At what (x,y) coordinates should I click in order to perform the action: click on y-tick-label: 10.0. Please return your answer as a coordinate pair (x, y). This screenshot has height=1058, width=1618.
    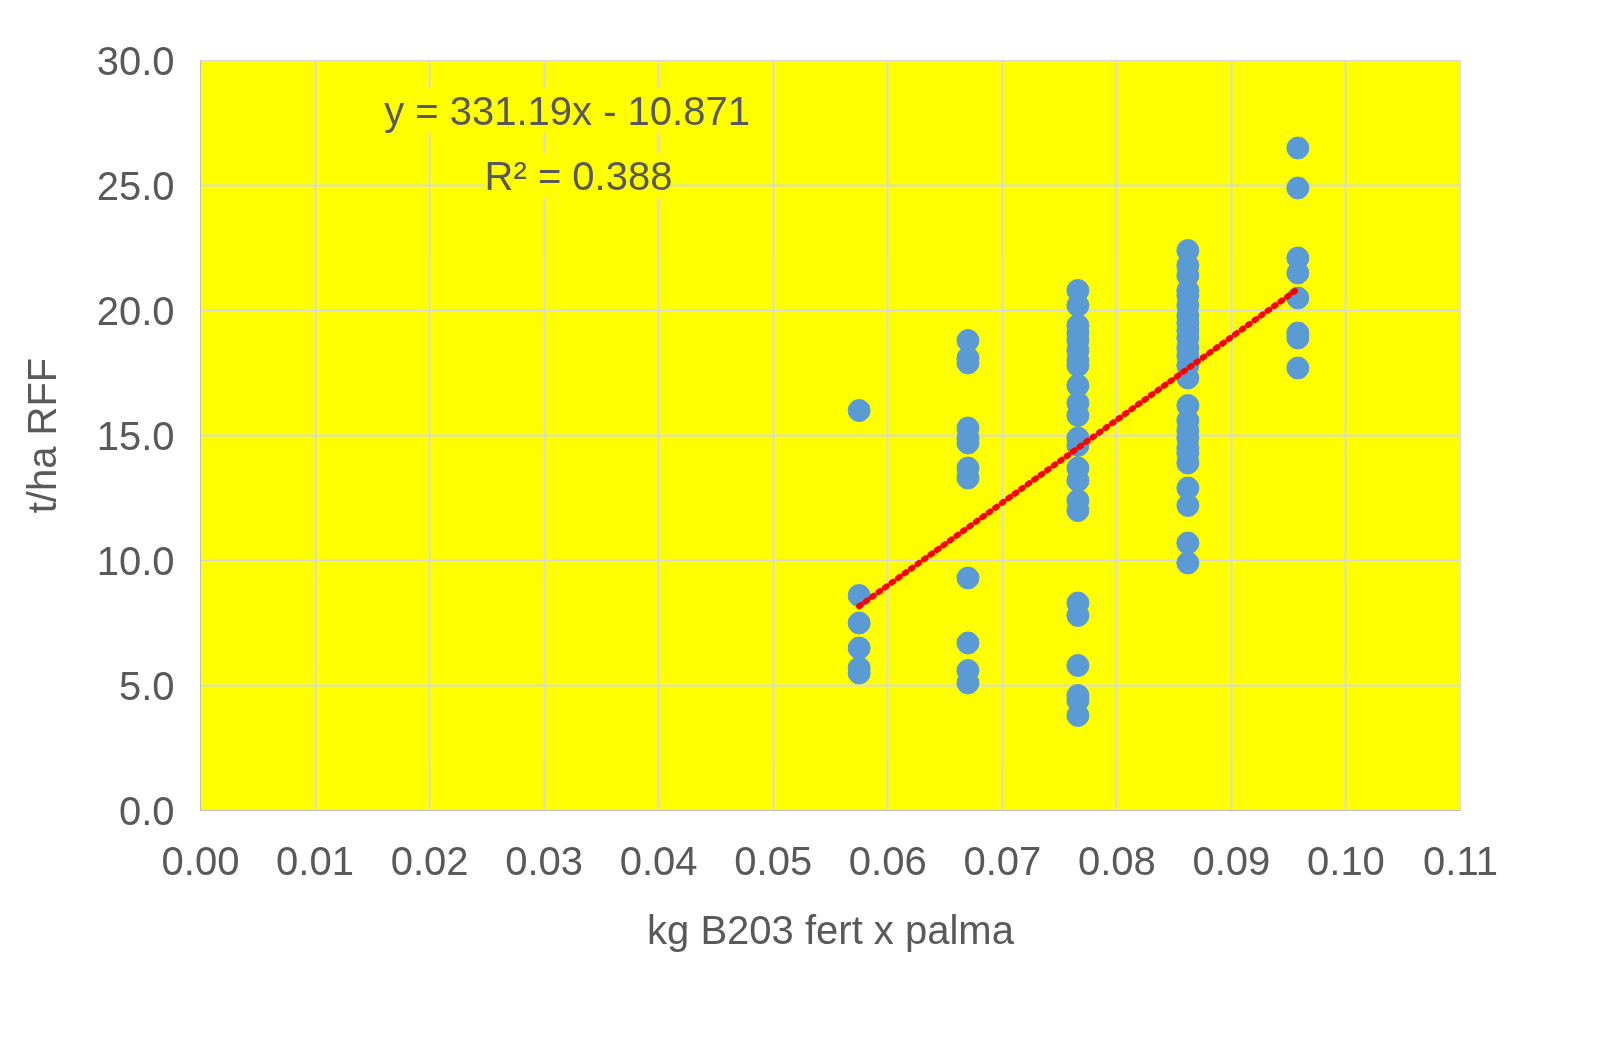
    Looking at the image, I should click on (135, 560).